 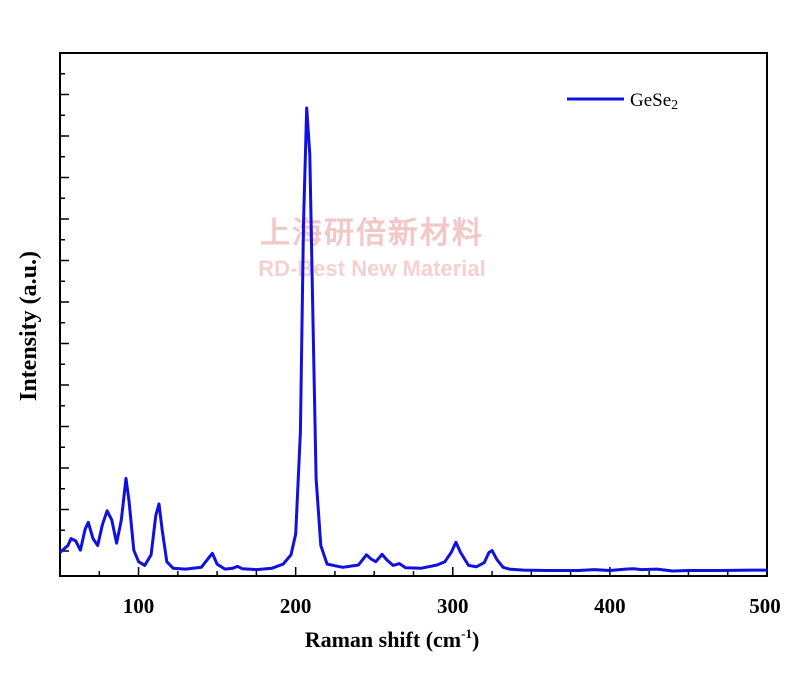 I want to click on x-tick-label: 200, so click(x=296, y=606).